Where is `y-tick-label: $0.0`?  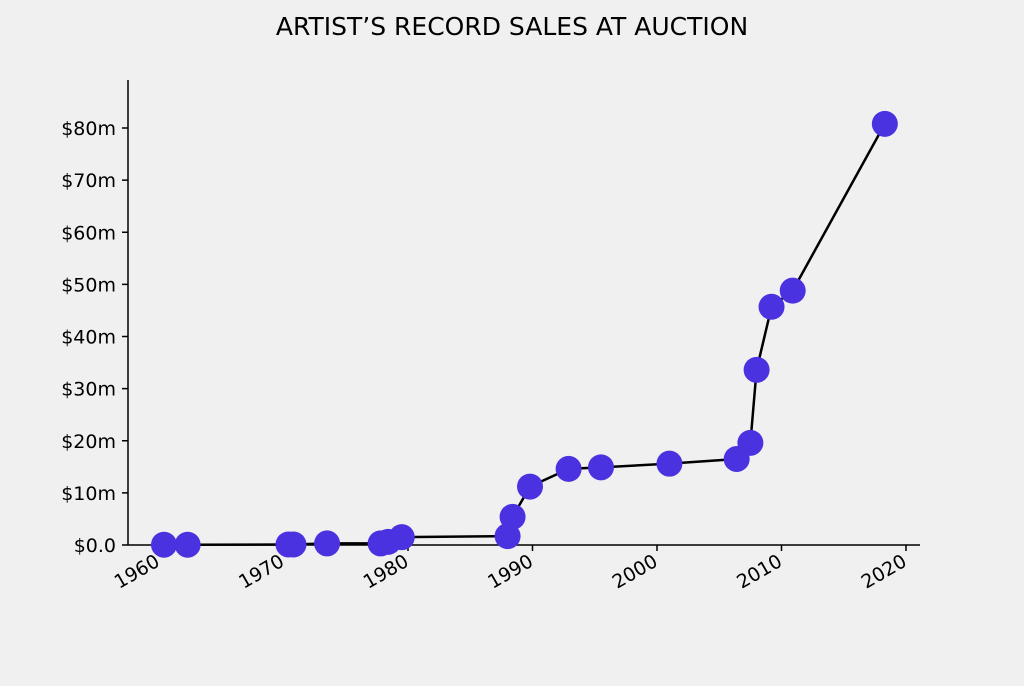
y-tick-label: $0.0 is located at coordinates (95, 546).